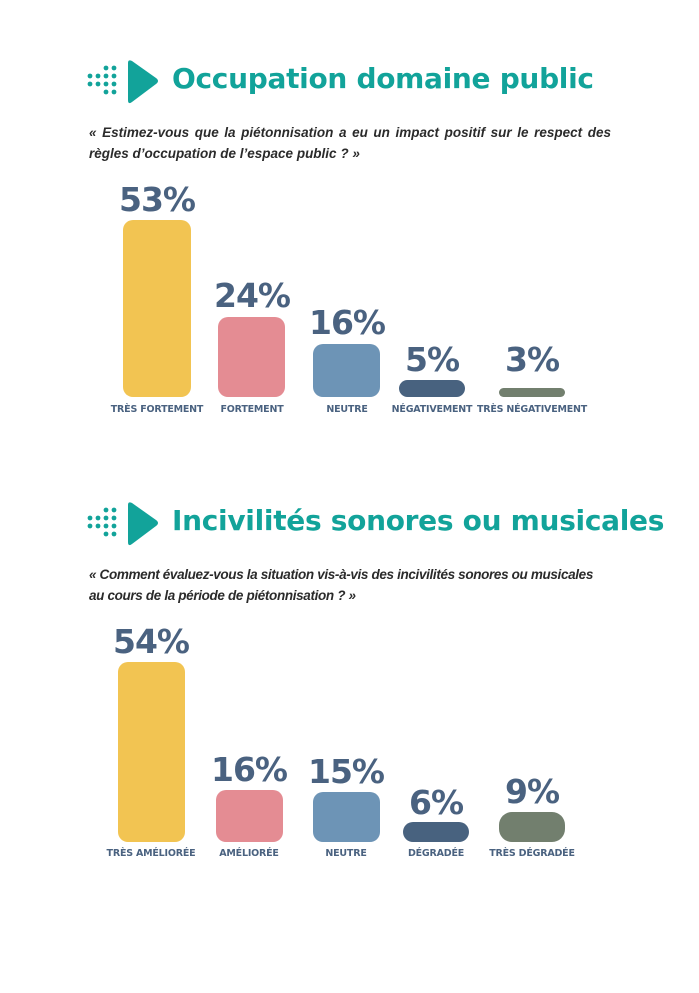  I want to click on category-label: NÉGATIVEMENT, so click(432, 409).